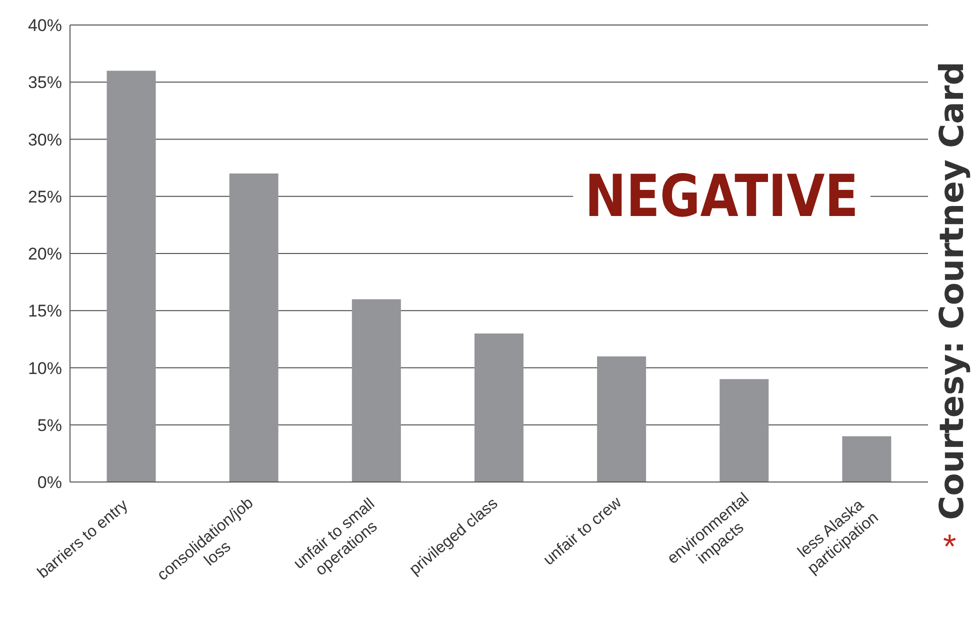 This screenshot has height=625, width=978. I want to click on y-tick-label: 15%, so click(45, 311).